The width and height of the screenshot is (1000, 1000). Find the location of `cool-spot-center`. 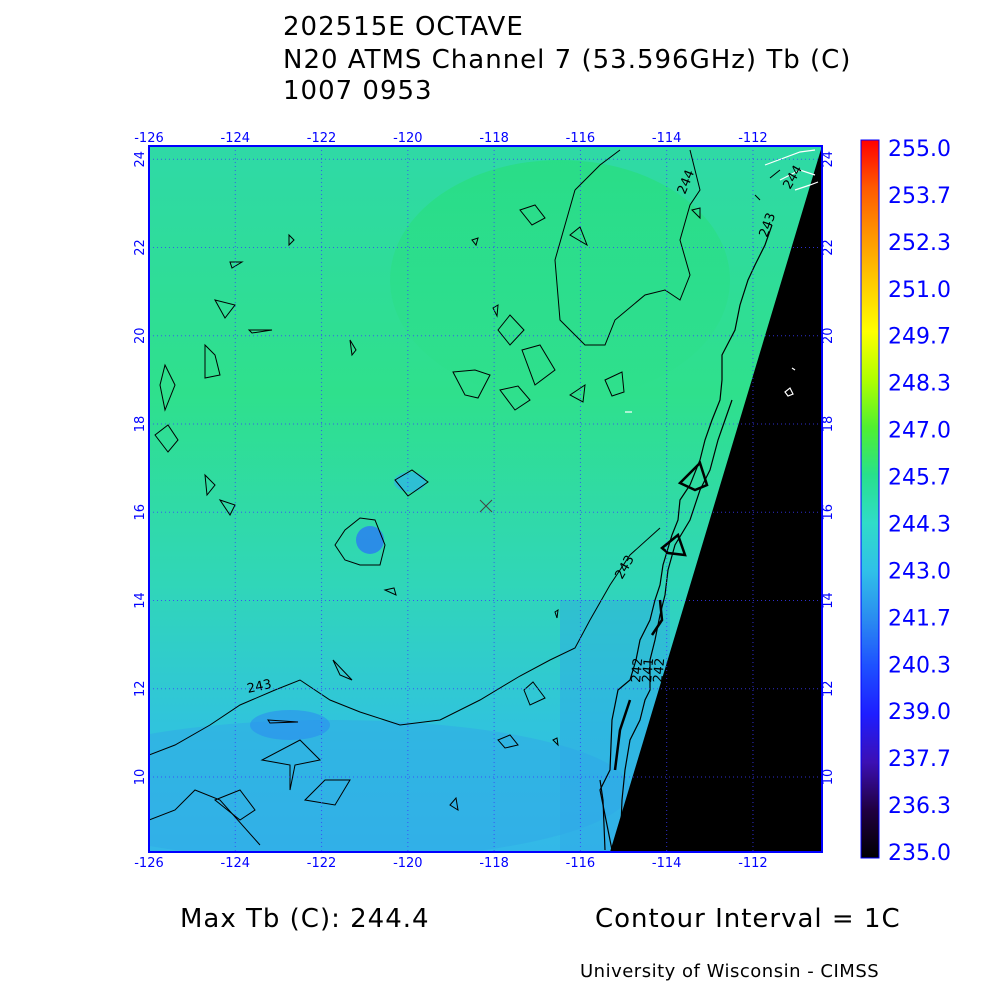

cool-spot-center is located at coordinates (370, 540).